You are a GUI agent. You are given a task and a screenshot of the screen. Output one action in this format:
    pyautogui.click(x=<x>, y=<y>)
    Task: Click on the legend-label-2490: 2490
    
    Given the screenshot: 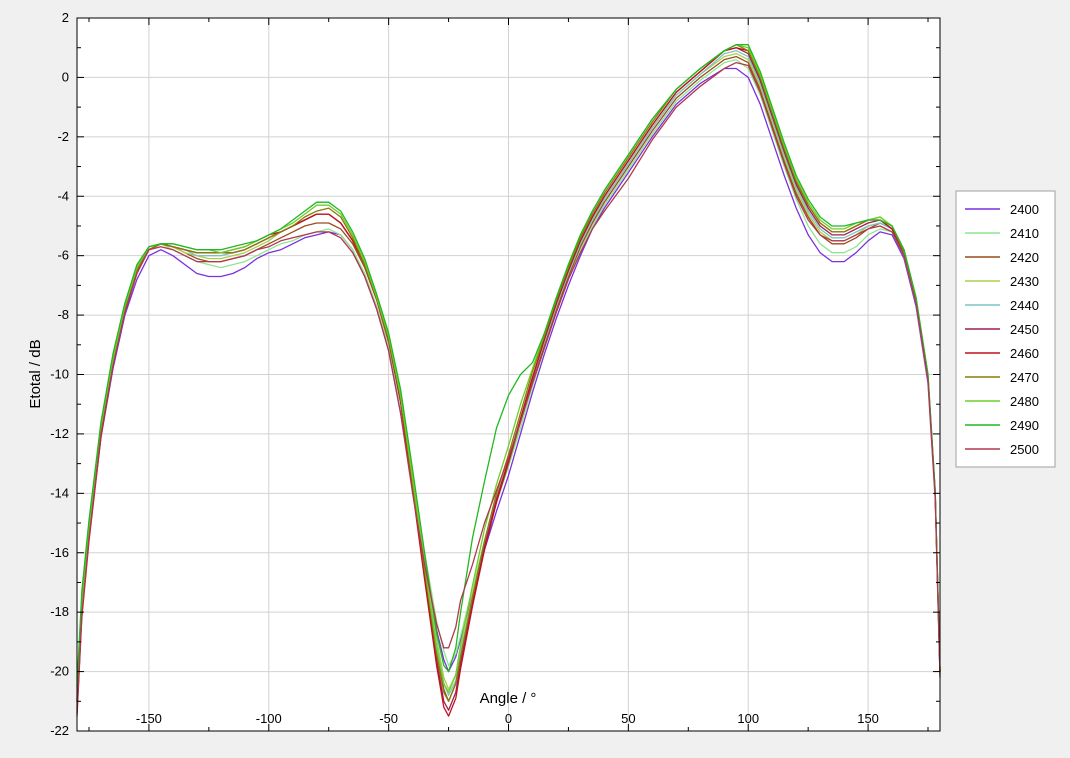 What is the action you would take?
    pyautogui.click(x=1024, y=425)
    